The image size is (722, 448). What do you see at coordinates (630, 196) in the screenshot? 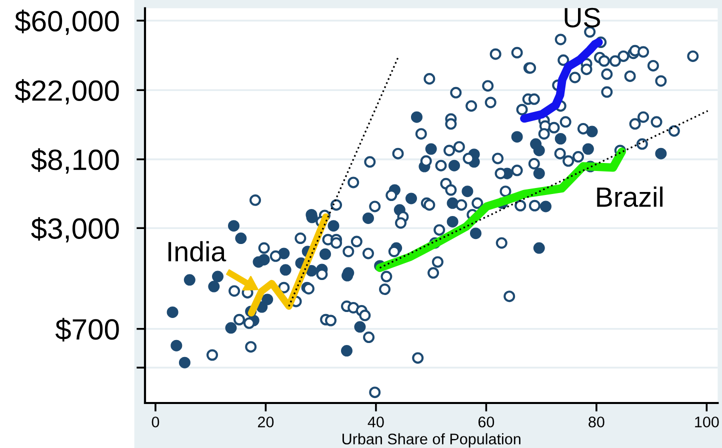
I see `annotation: Brazil` at bounding box center [630, 196].